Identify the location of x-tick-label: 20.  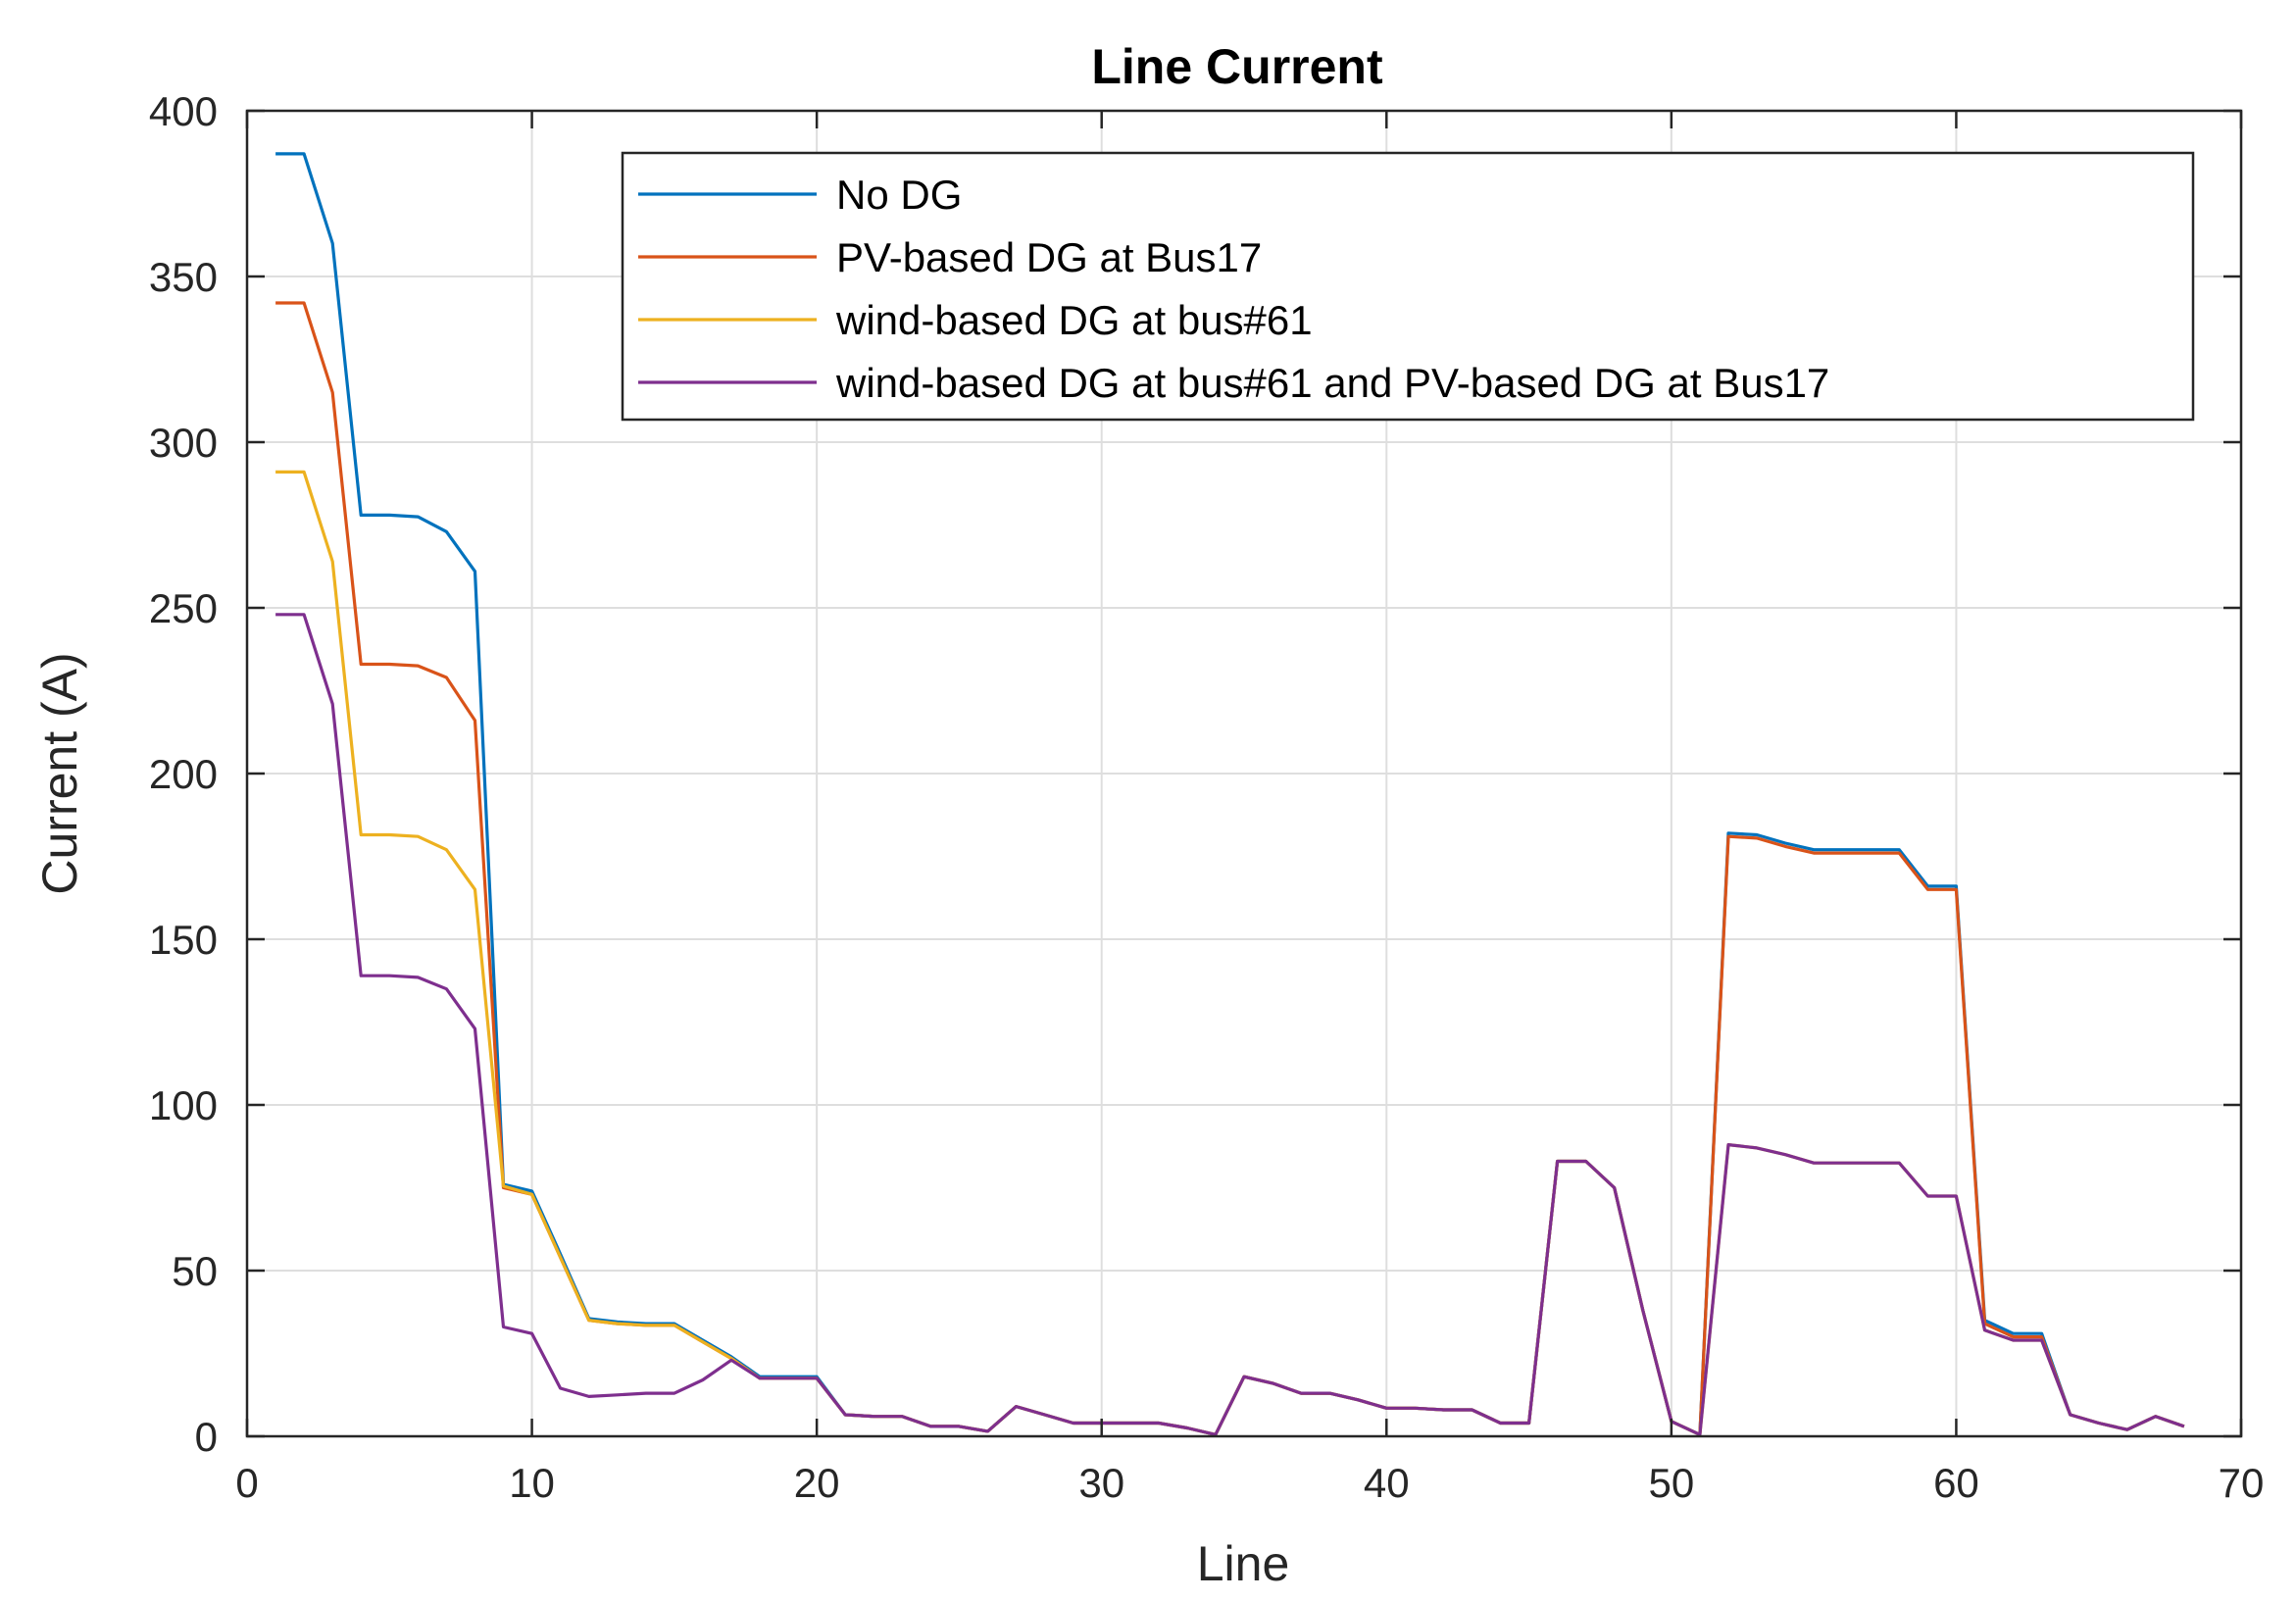
(817, 1483).